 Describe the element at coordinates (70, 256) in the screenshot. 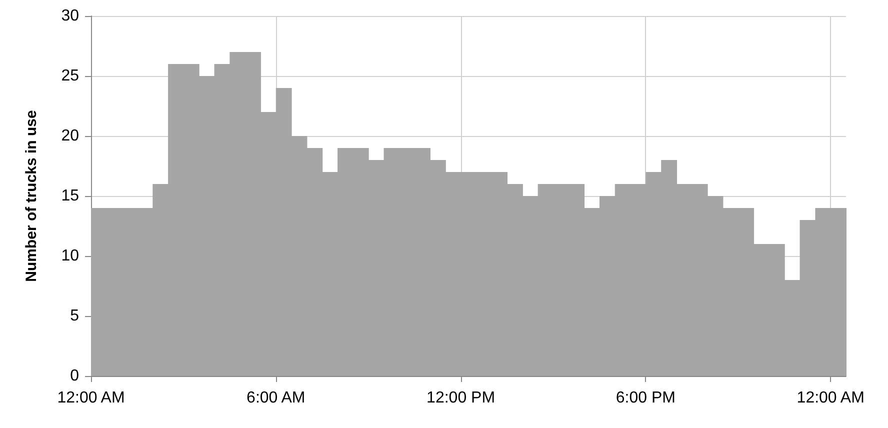

I see `y-tick-label: 10` at that location.